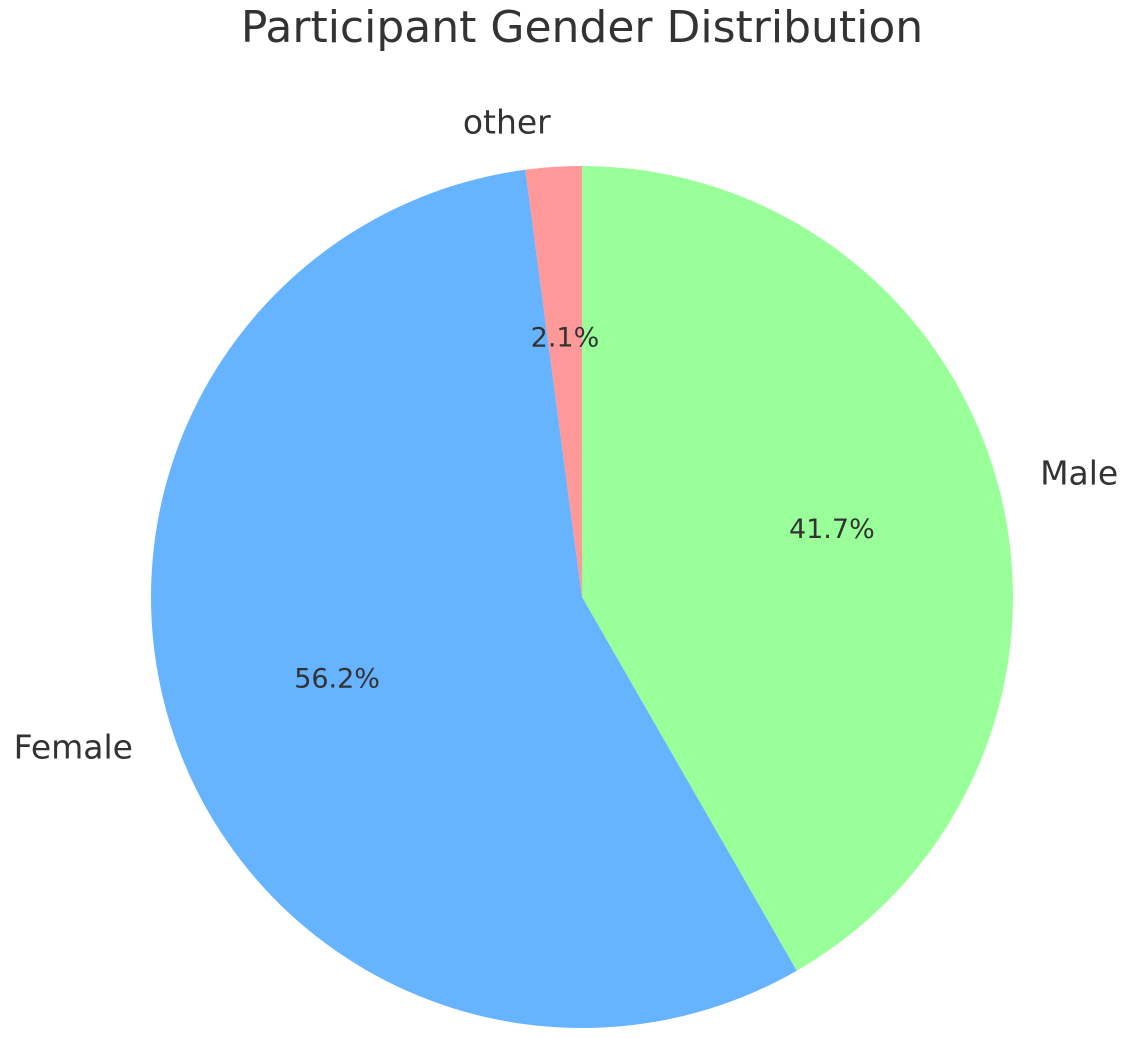 This screenshot has height=1038, width=1124. I want to click on pie-slice-other, so click(553, 381).